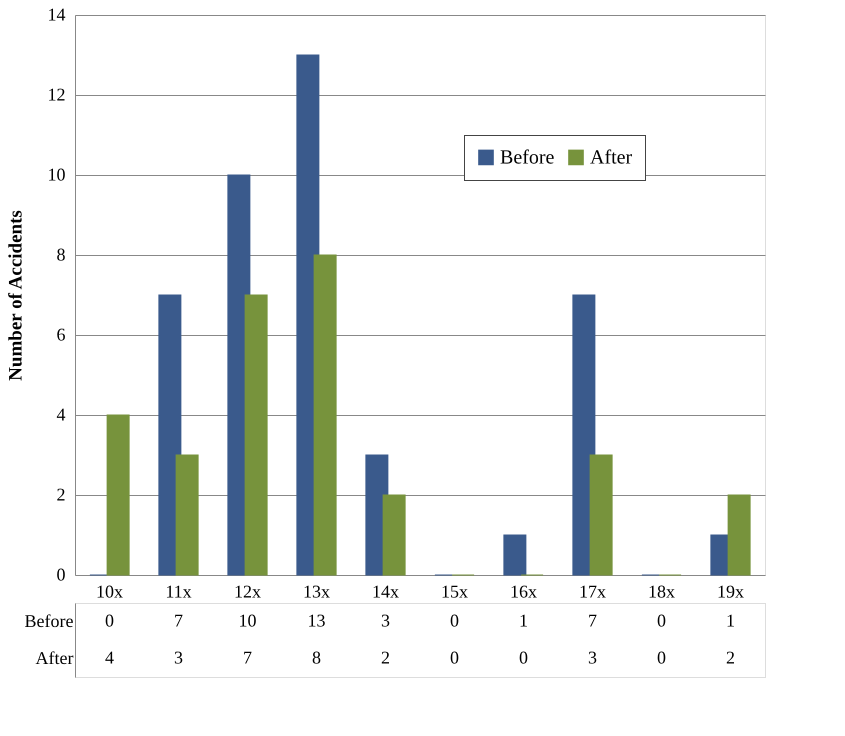 This screenshot has height=736, width=845. What do you see at coordinates (61, 334) in the screenshot?
I see `y-tick-label: 6` at bounding box center [61, 334].